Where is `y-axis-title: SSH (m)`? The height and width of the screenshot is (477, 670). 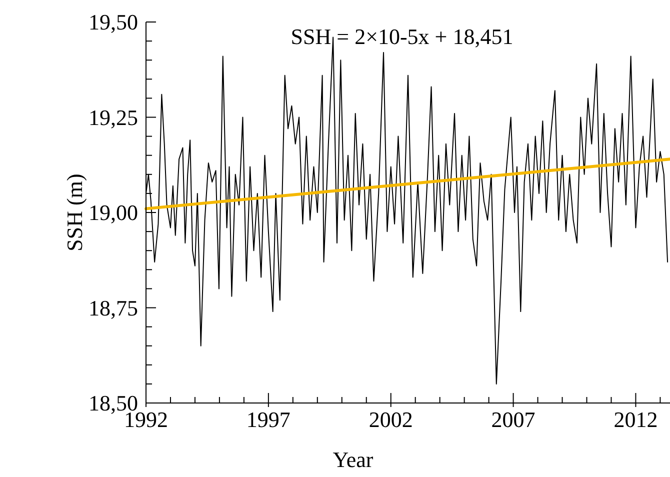 y-axis-title: SSH (m) is located at coordinates (74, 213).